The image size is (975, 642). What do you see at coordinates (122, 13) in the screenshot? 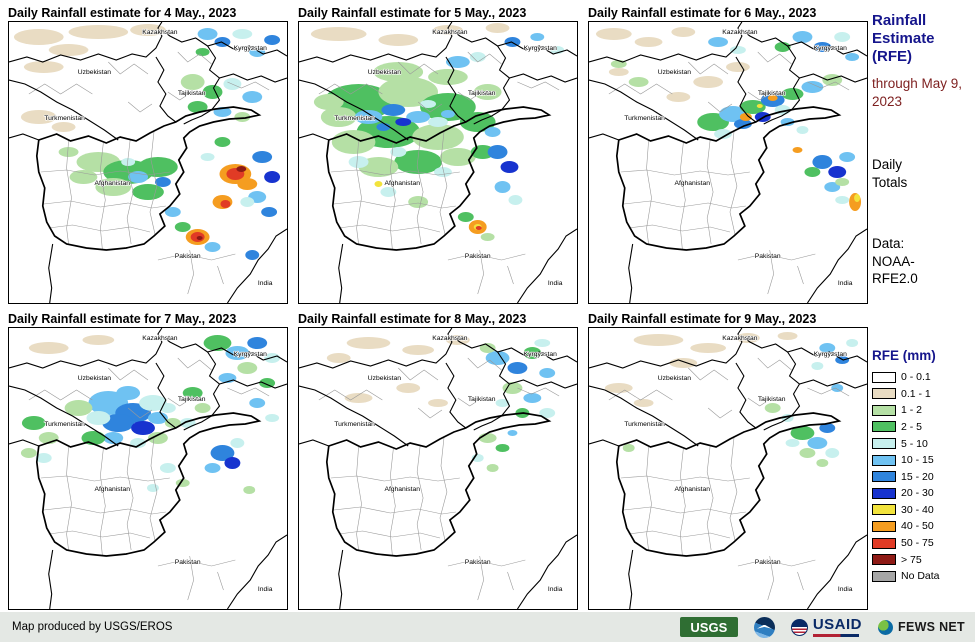
I see `panel-title: Daily Rainfall estimate for 4 May., 2023` at bounding box center [122, 13].